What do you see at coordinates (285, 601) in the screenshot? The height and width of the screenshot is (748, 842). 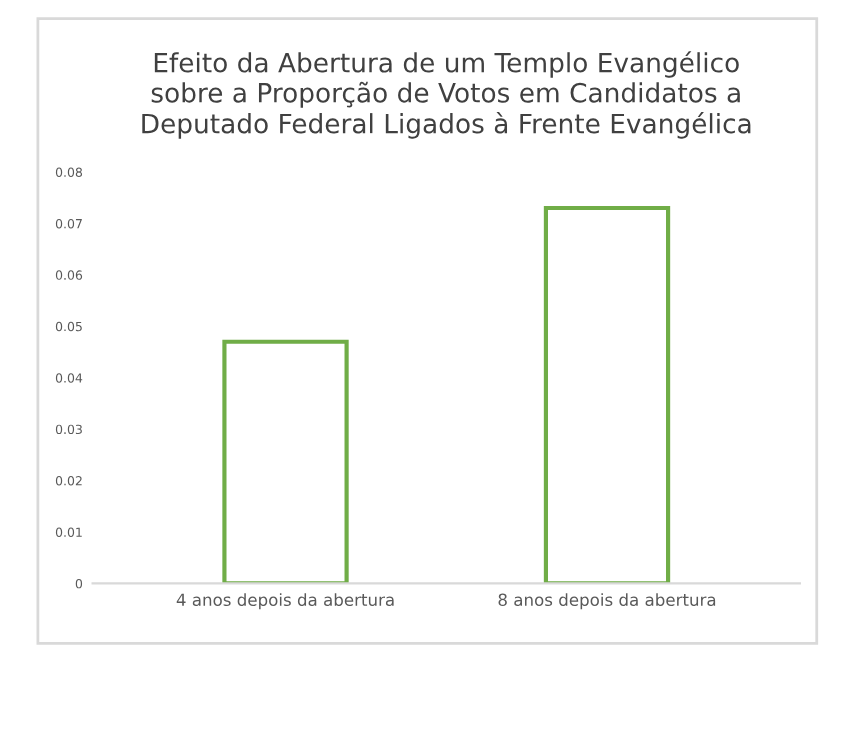 I see `x-tick-label: 4 anos depois da abertura` at bounding box center [285, 601].